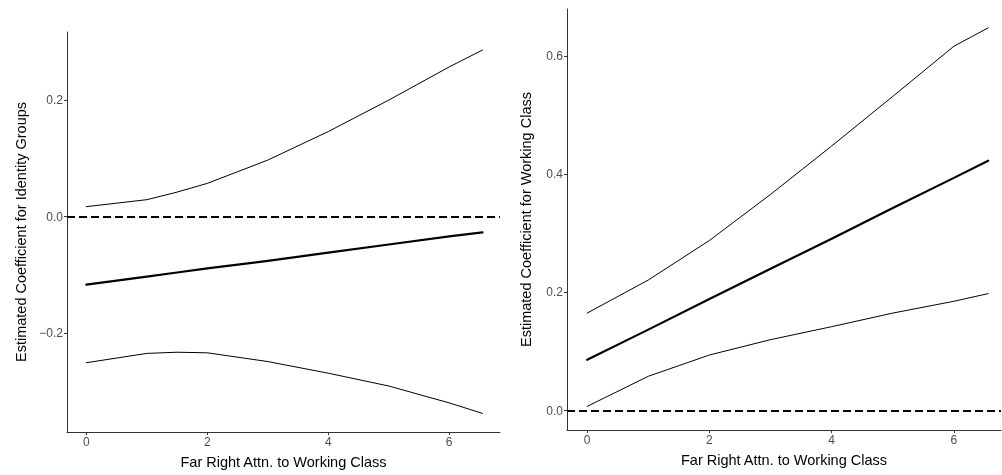 The image size is (1002, 475). I want to click on y-tick-label: 0.6, so click(555, 56).